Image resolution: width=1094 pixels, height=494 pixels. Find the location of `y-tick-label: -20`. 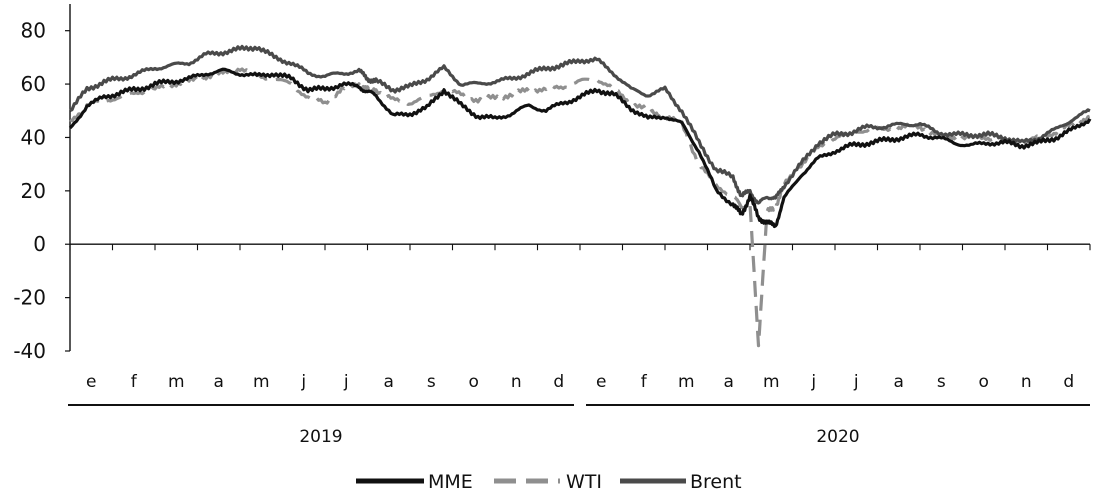

y-tick-label: -20 is located at coordinates (29, 298).